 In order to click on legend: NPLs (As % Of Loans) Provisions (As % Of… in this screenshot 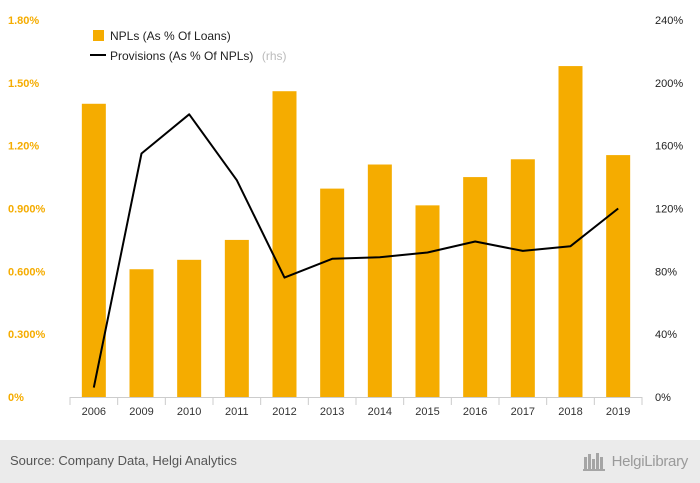, I will do `click(188, 46)`.